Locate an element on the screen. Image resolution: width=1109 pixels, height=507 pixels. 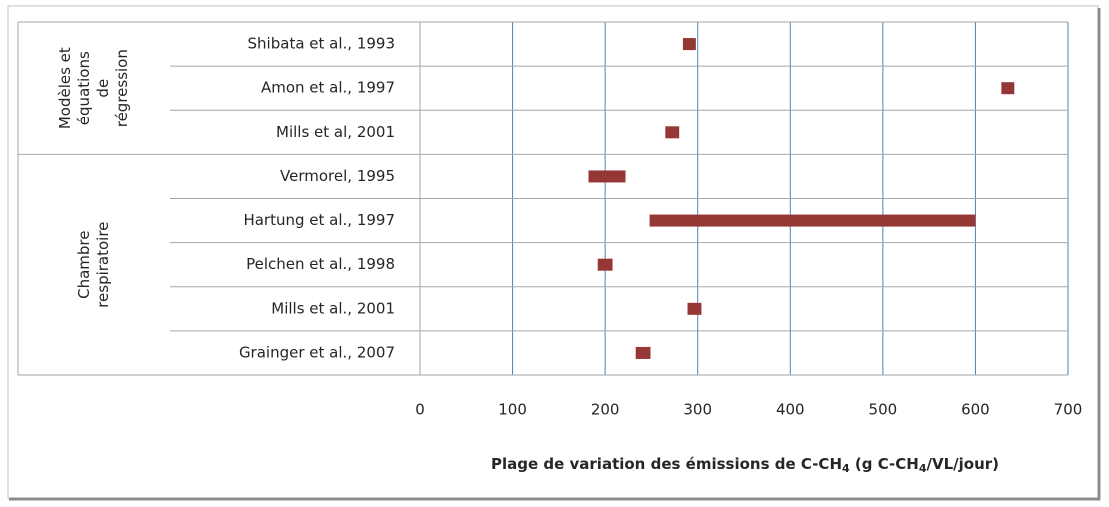
group-label: régression is located at coordinates (122, 88).